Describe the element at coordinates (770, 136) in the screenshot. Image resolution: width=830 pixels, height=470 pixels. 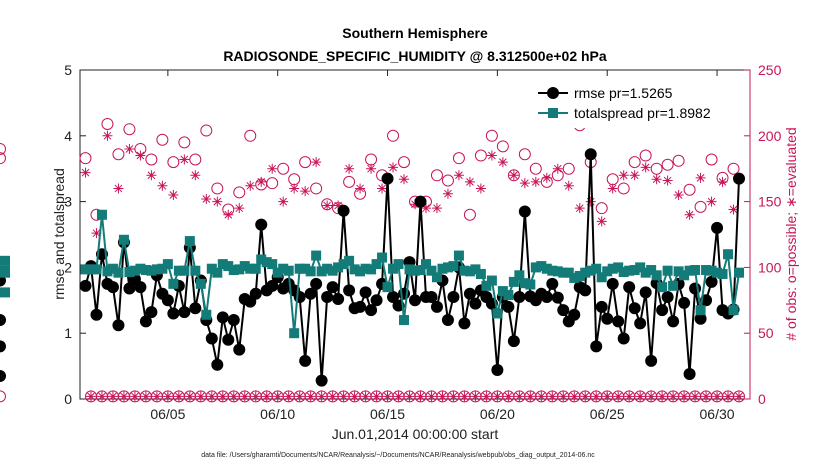
I see `y-right-tick-label: 200` at that location.